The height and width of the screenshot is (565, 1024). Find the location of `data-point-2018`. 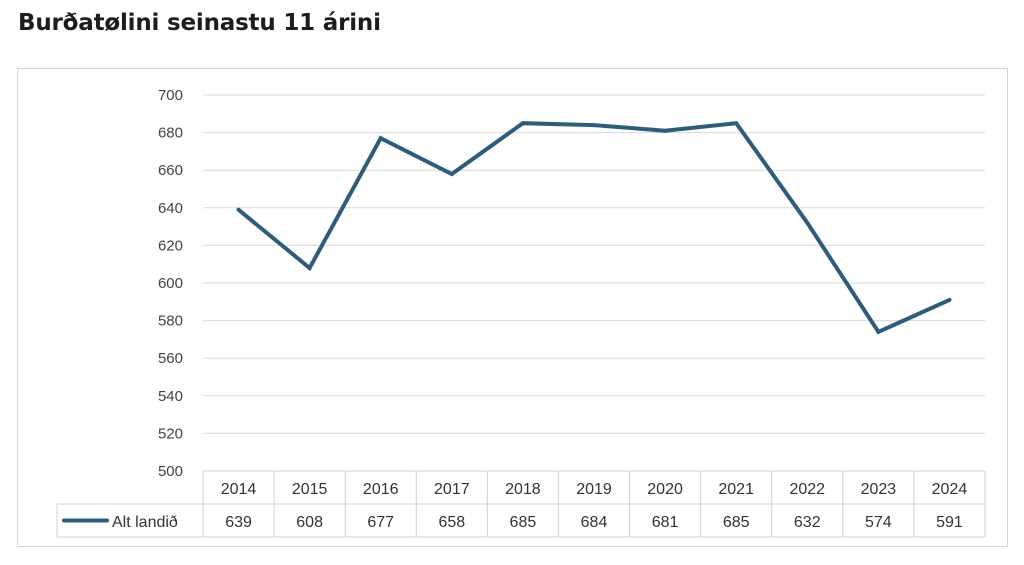

data-point-2018 is located at coordinates (522, 123).